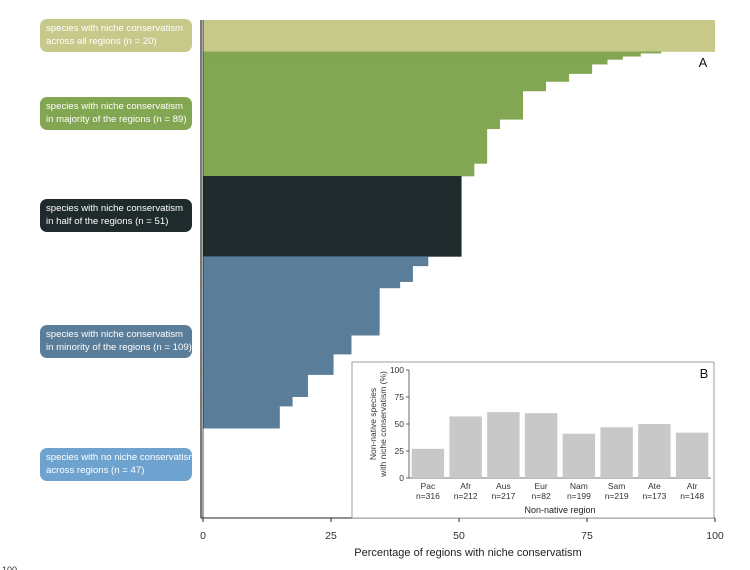  What do you see at coordinates (617, 496) in the screenshot?
I see `panel-b-category-count: n=219` at bounding box center [617, 496].